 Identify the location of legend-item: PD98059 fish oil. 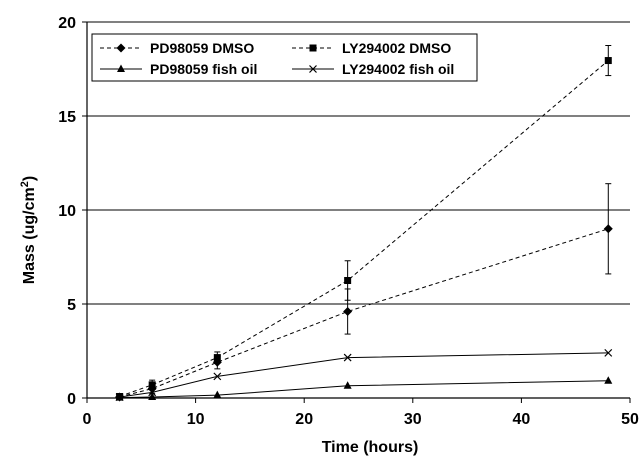
(178, 69).